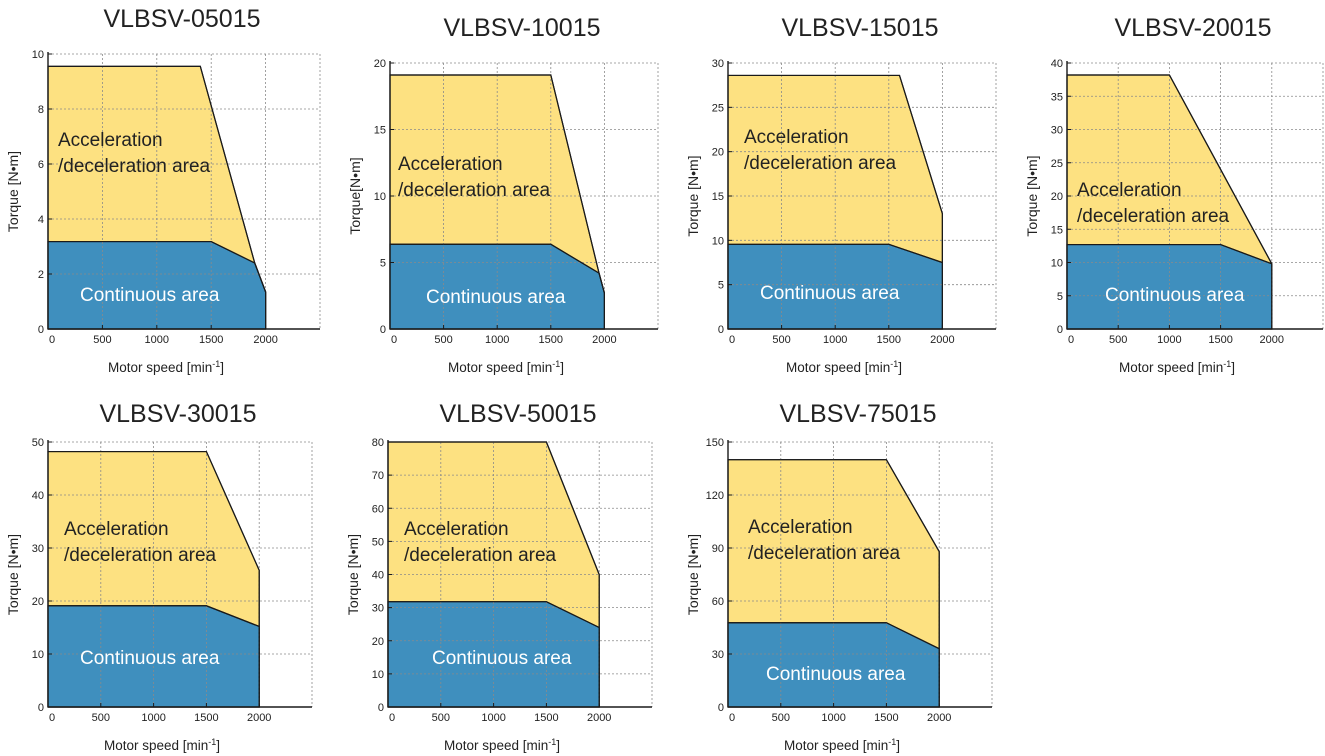  Describe the element at coordinates (859, 28) in the screenshot. I see `chart-title: VLBSV-15015` at that location.